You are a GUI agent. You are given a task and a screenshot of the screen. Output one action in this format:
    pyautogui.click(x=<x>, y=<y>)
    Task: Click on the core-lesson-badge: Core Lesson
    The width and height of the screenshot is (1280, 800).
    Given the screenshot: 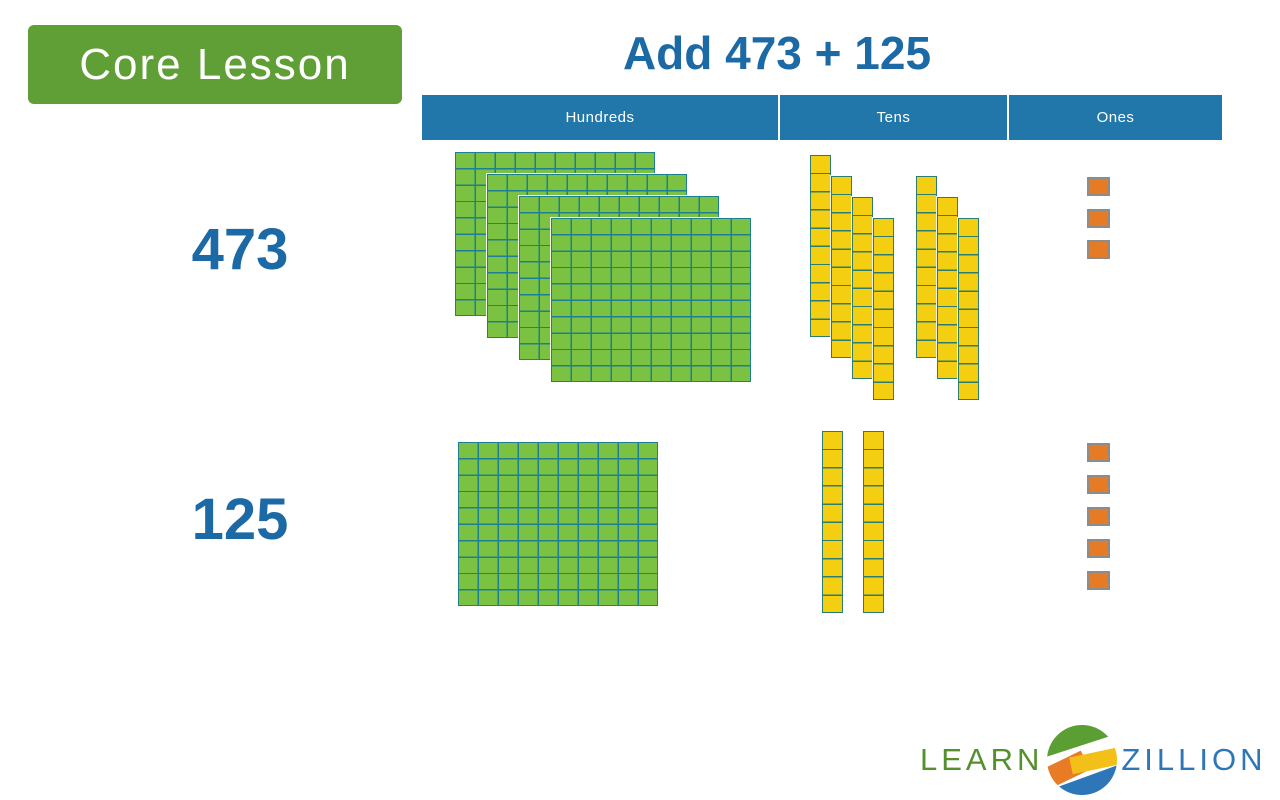 What is the action you would take?
    pyautogui.click(x=215, y=64)
    